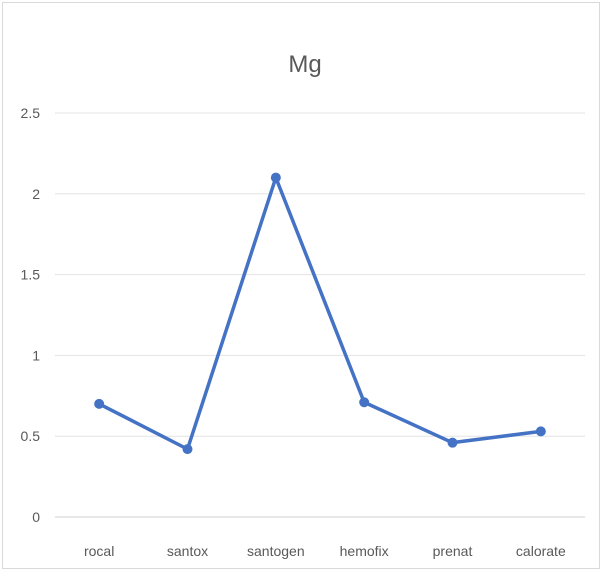  Describe the element at coordinates (31, 275) in the screenshot. I see `y-tick-label: 1.5` at that location.